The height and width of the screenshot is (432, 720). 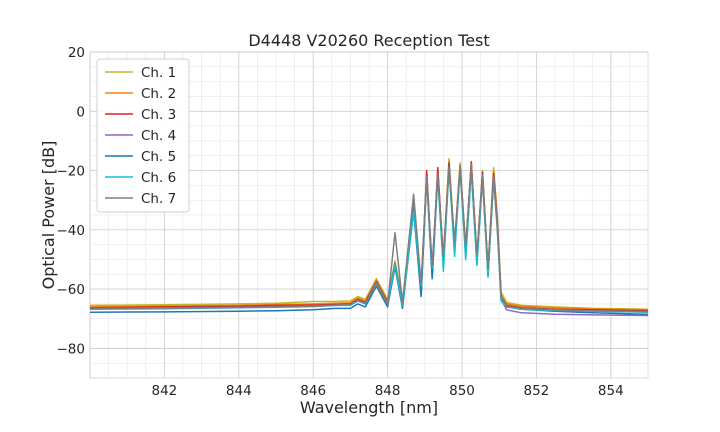 I want to click on x-tick-labels: 842 844 846 848 850 852 854, so click(x=388, y=391).